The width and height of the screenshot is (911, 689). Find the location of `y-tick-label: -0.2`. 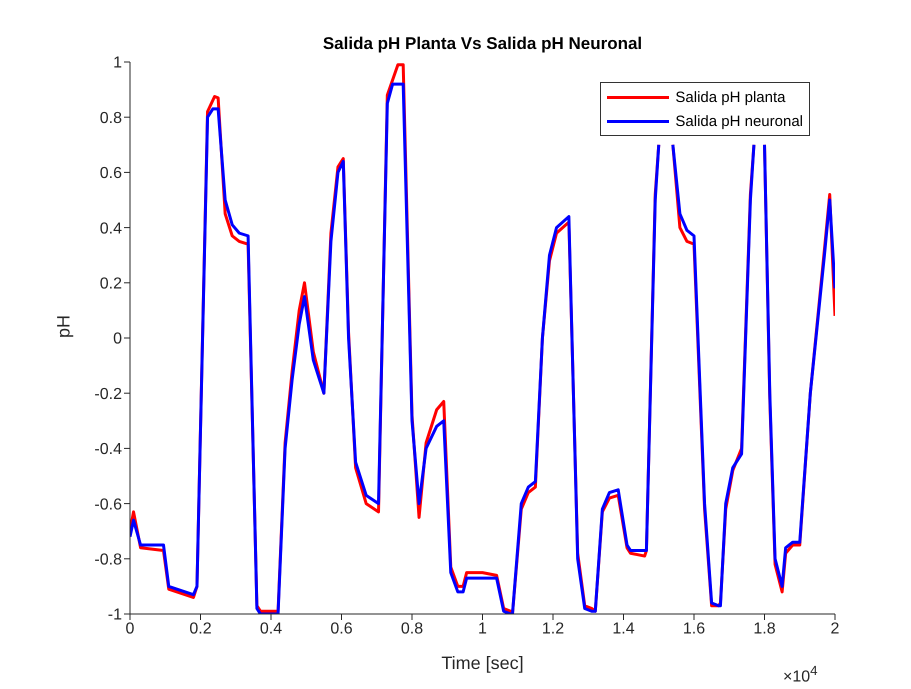

y-tick-label: -0.2 is located at coordinates (108, 394).